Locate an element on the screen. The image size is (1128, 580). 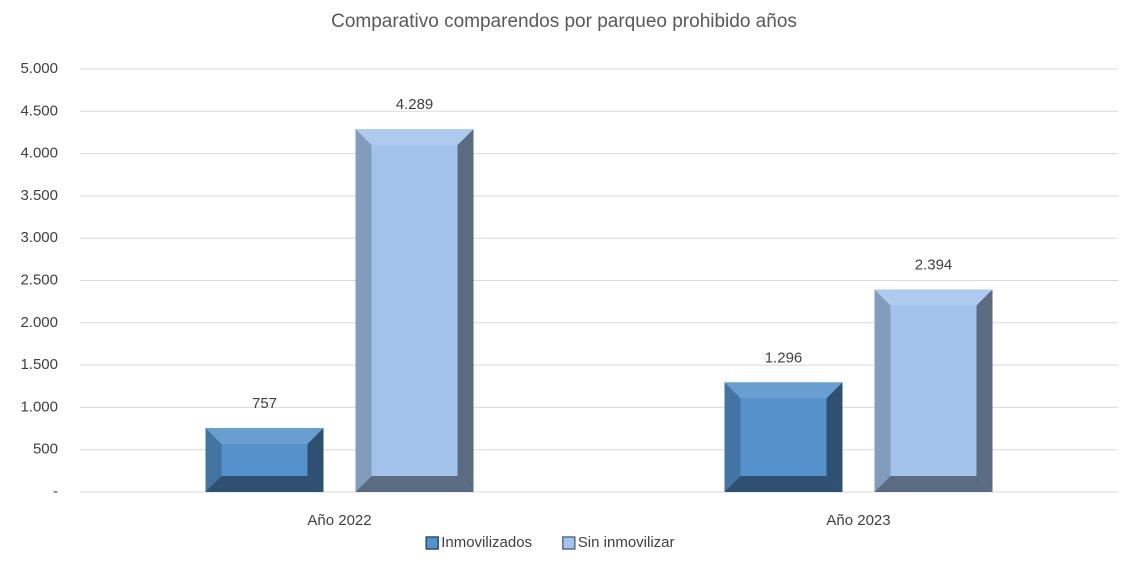
y-tick-label: 1.000 is located at coordinates (39, 406).